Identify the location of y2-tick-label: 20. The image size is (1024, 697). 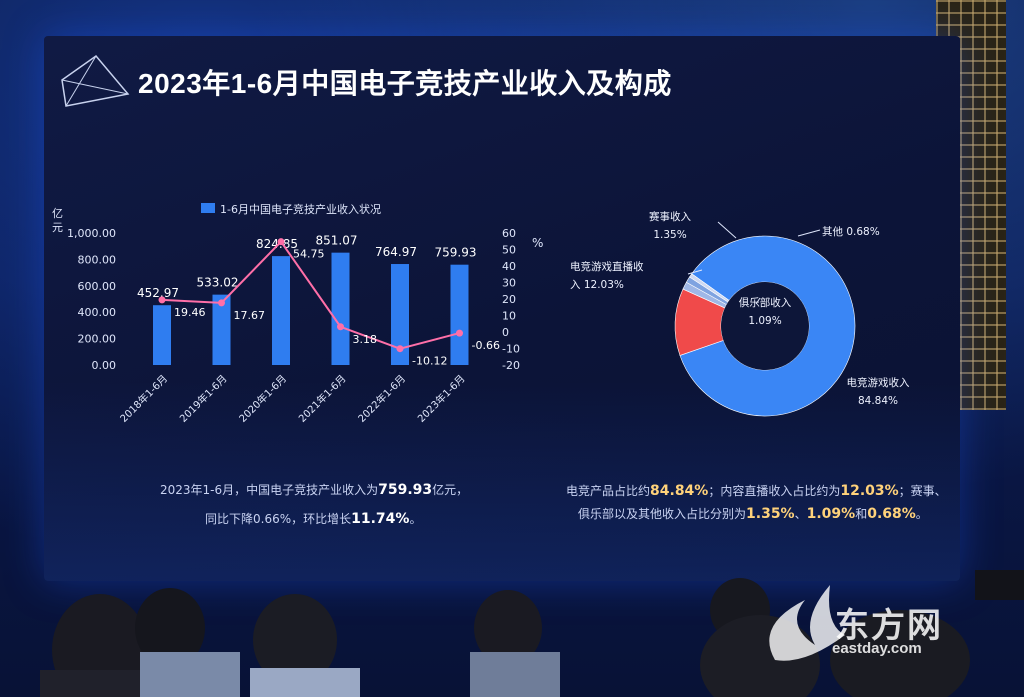
(509, 299).